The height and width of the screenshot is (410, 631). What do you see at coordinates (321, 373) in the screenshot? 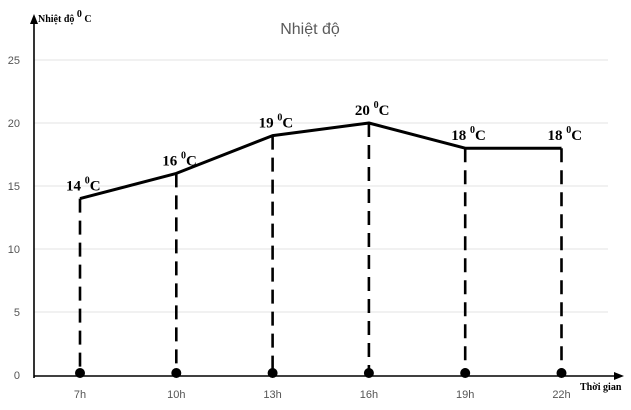
I see `markers` at bounding box center [321, 373].